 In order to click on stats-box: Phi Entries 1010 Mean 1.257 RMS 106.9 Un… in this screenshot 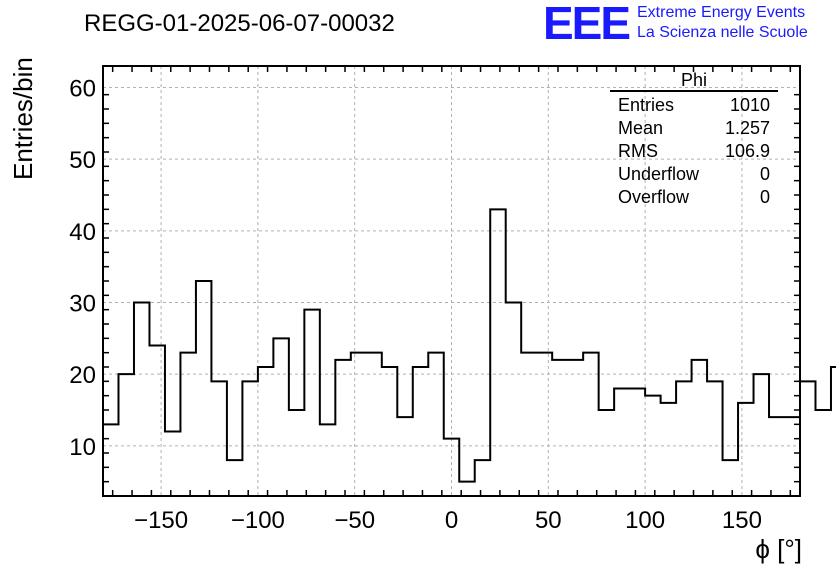, I will do `click(694, 139)`.